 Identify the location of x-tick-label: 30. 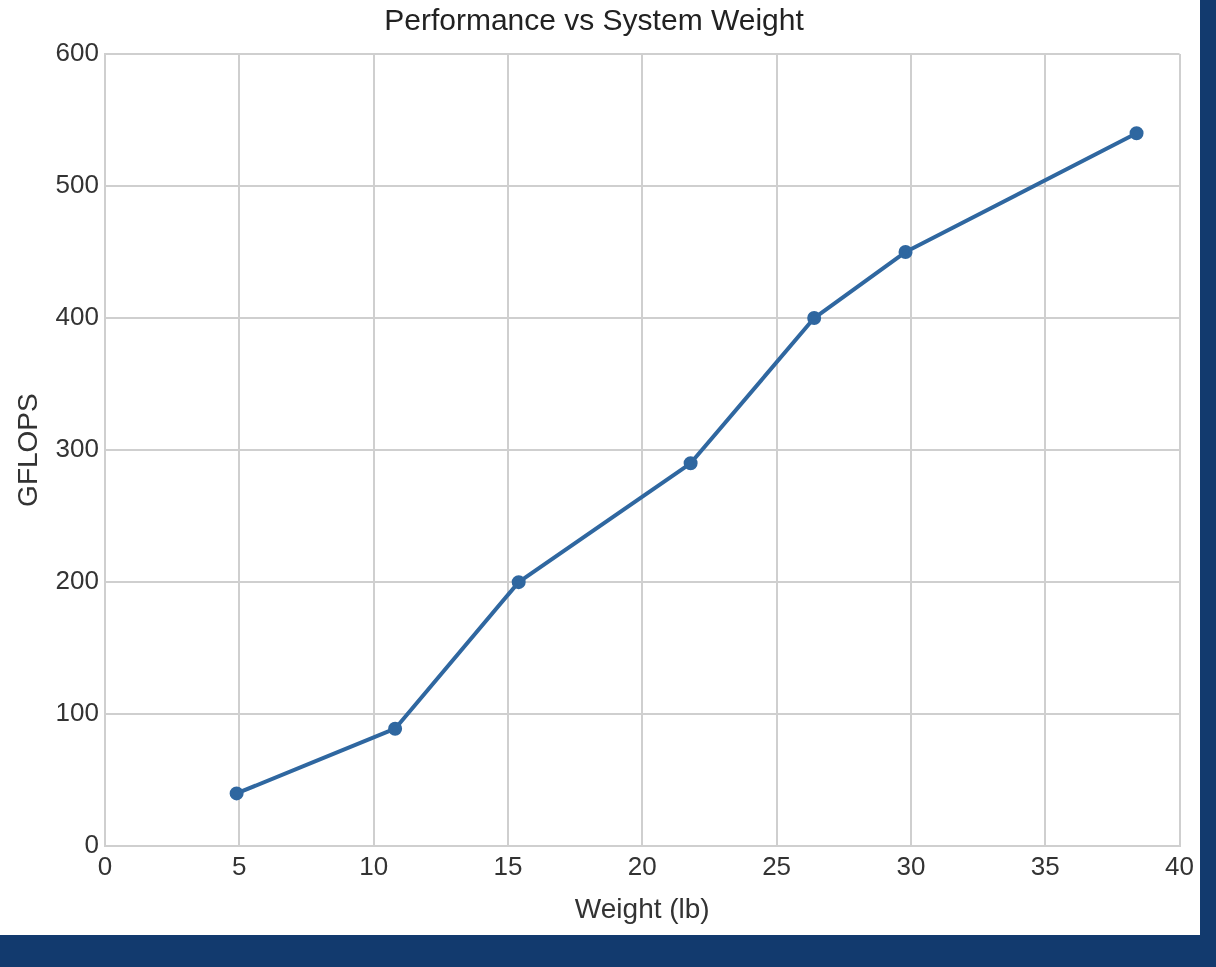
(911, 865).